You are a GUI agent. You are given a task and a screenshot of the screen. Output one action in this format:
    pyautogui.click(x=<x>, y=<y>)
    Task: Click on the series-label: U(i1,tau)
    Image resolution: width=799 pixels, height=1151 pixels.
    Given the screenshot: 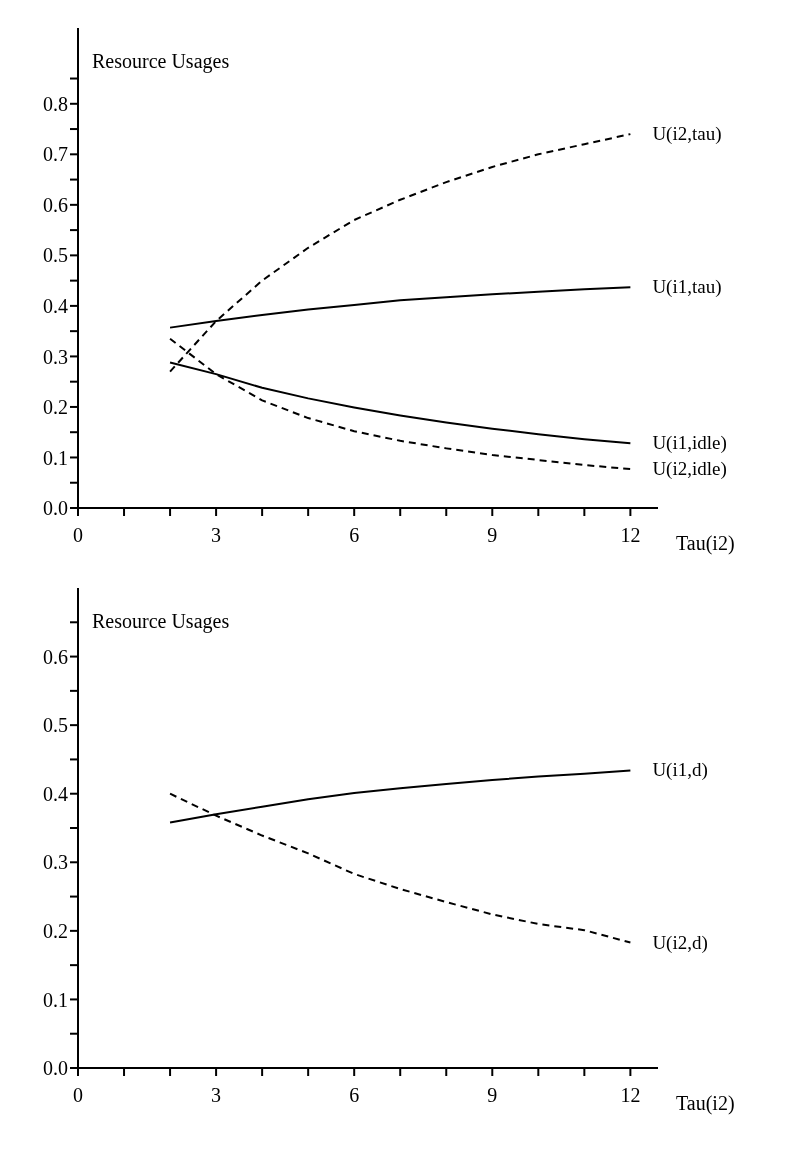 What is the action you would take?
    pyautogui.click(x=687, y=287)
    